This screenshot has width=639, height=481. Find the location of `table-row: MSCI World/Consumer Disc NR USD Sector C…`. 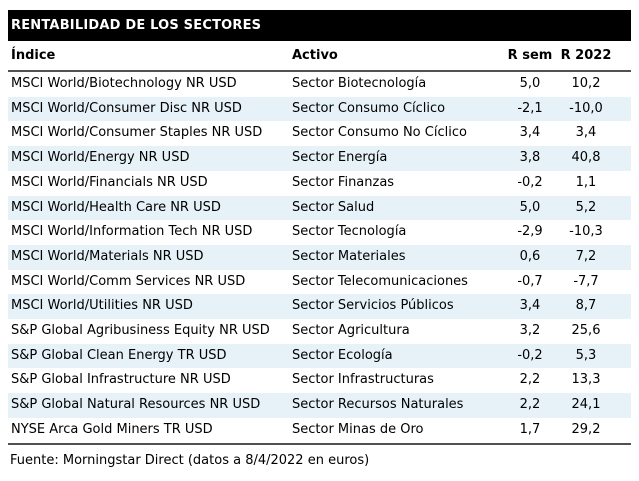

table-row: MSCI World/Consumer Disc NR USD Sector C… is located at coordinates (319, 109).